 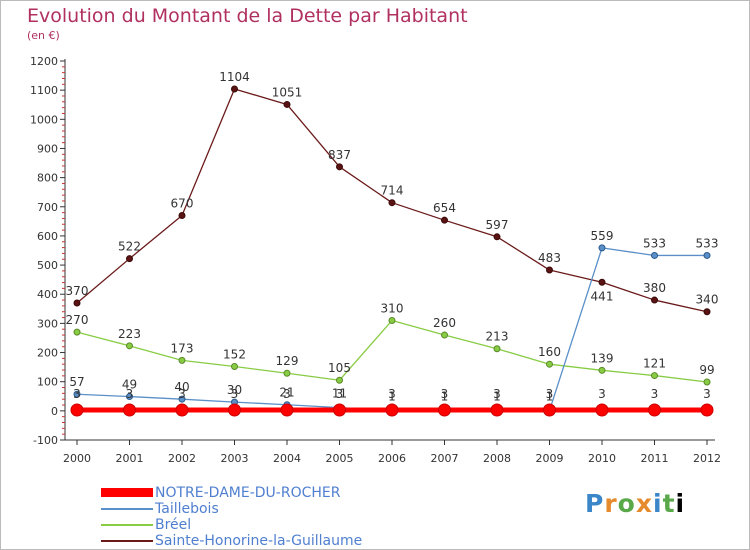 What do you see at coordinates (234, 355) in the screenshot?
I see `data-label: 152` at bounding box center [234, 355].